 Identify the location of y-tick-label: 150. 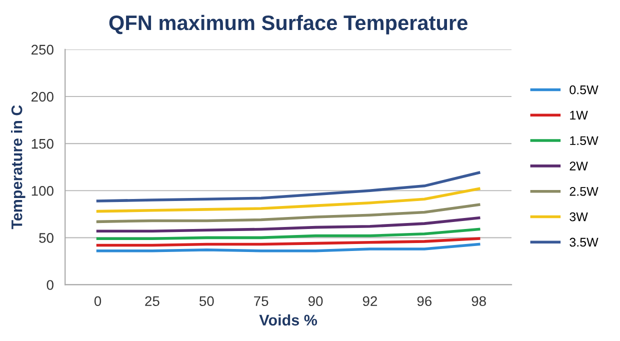
(43, 143).